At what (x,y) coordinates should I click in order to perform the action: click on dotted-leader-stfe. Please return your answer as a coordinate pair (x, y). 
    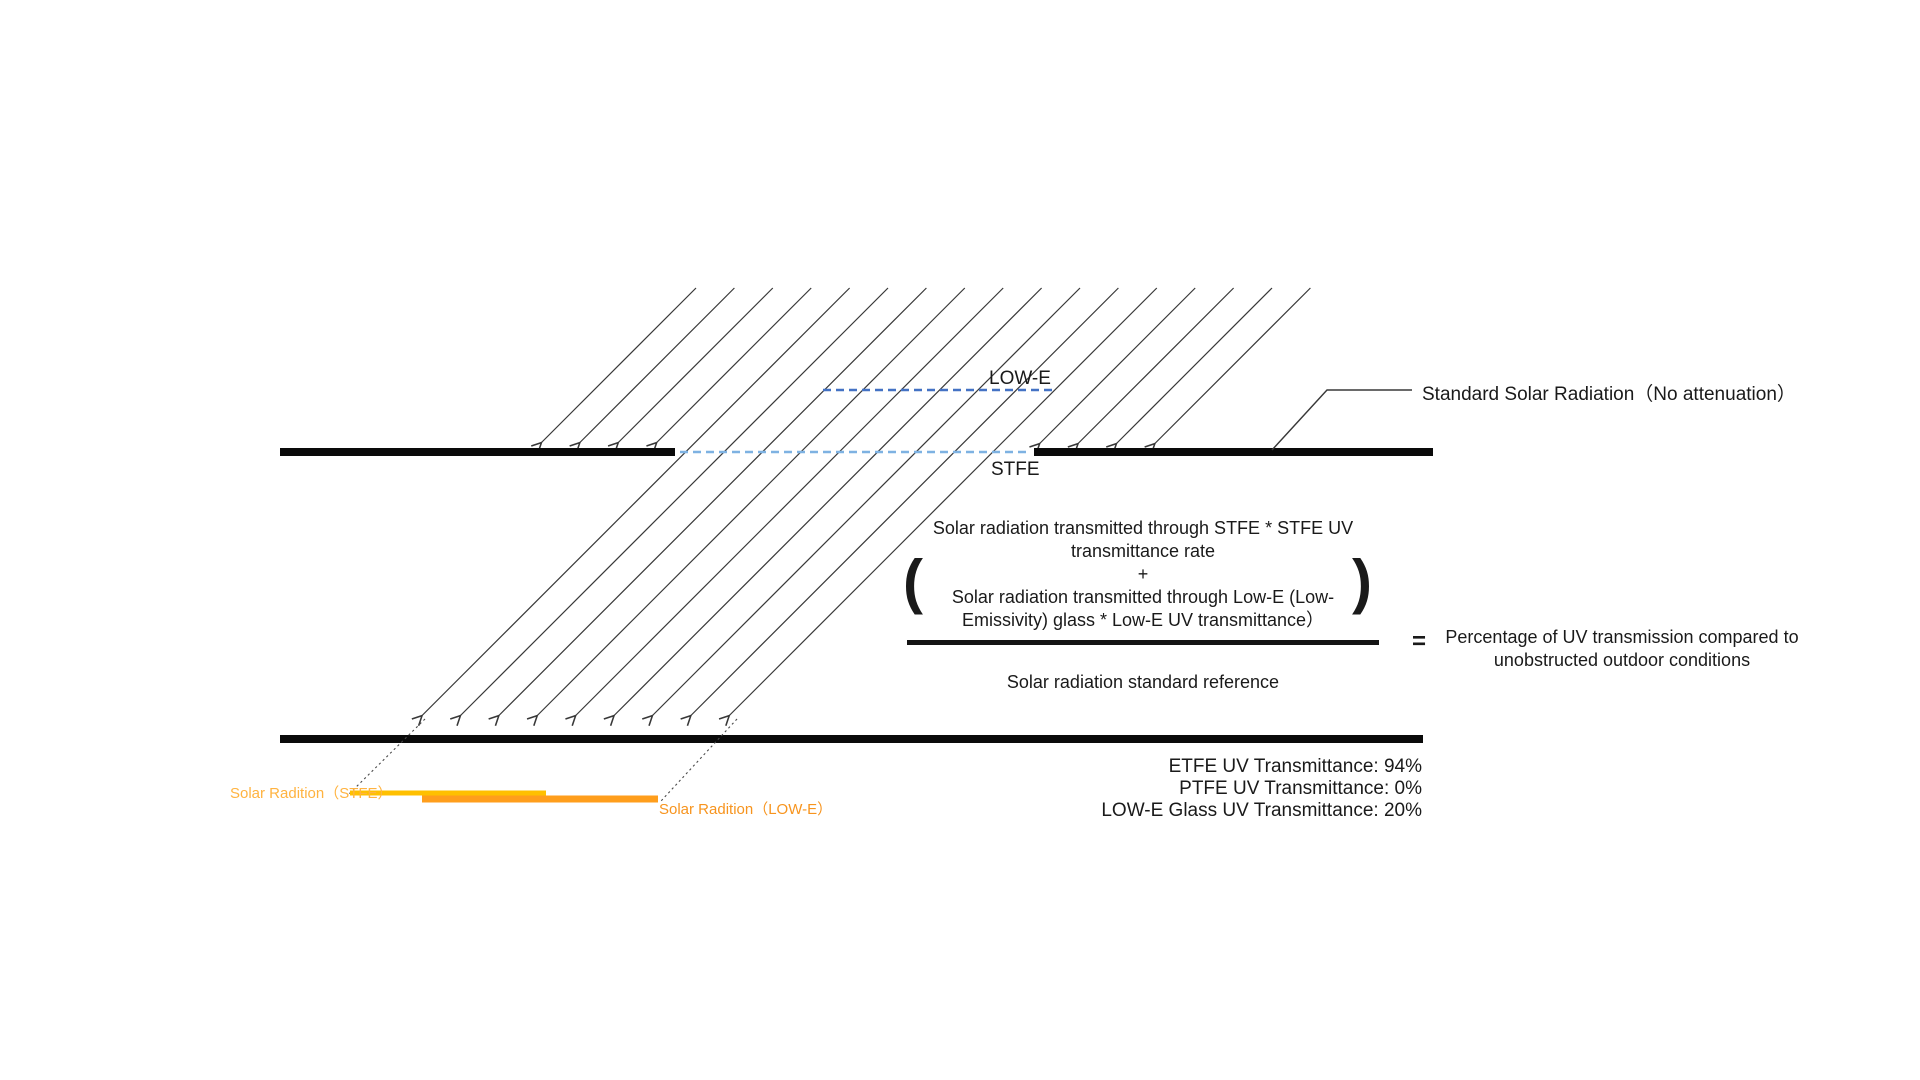
    Looking at the image, I should click on (386, 757).